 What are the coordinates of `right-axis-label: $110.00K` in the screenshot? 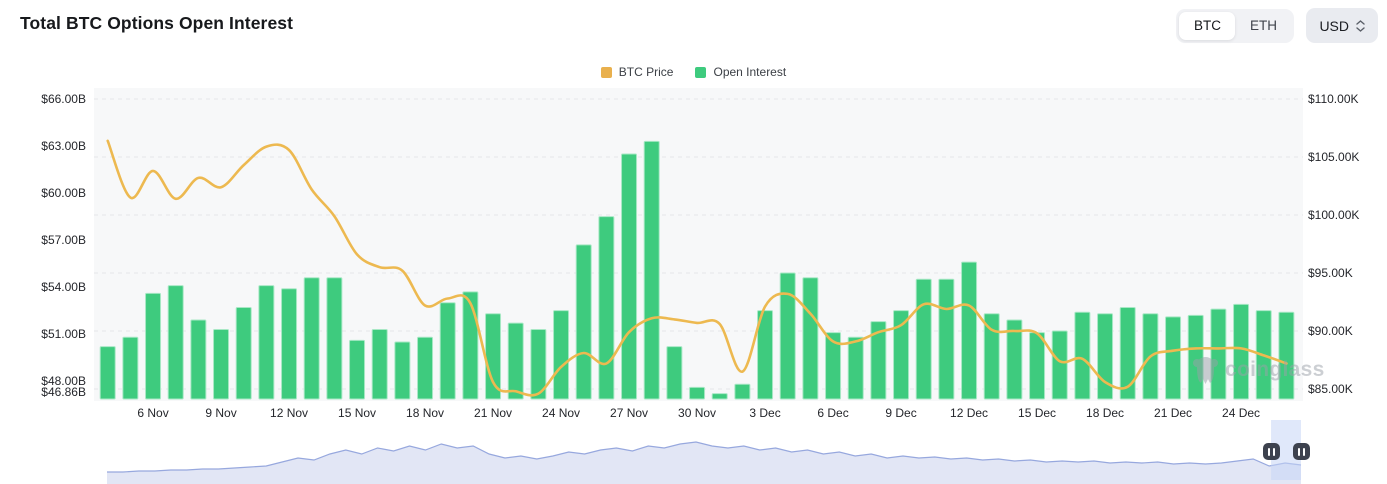 It's located at (1333, 99).